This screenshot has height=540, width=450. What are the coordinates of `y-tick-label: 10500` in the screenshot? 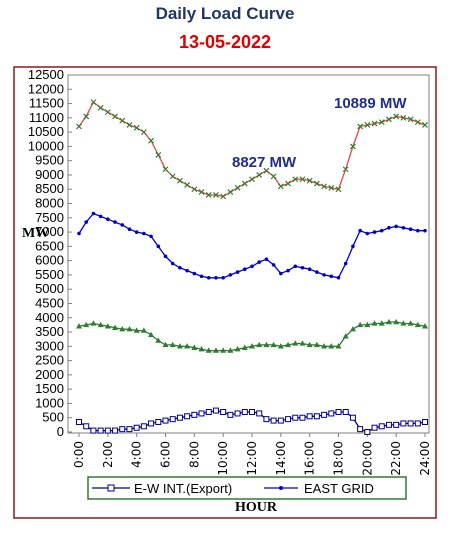 It's located at (46, 131).